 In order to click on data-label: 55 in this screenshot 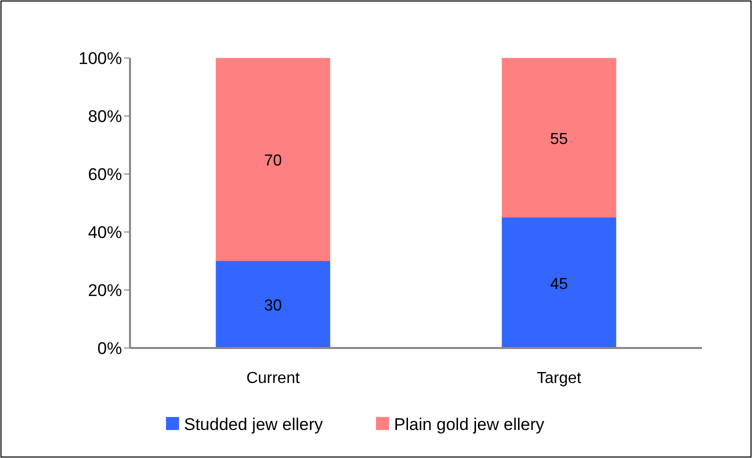, I will do `click(559, 139)`.